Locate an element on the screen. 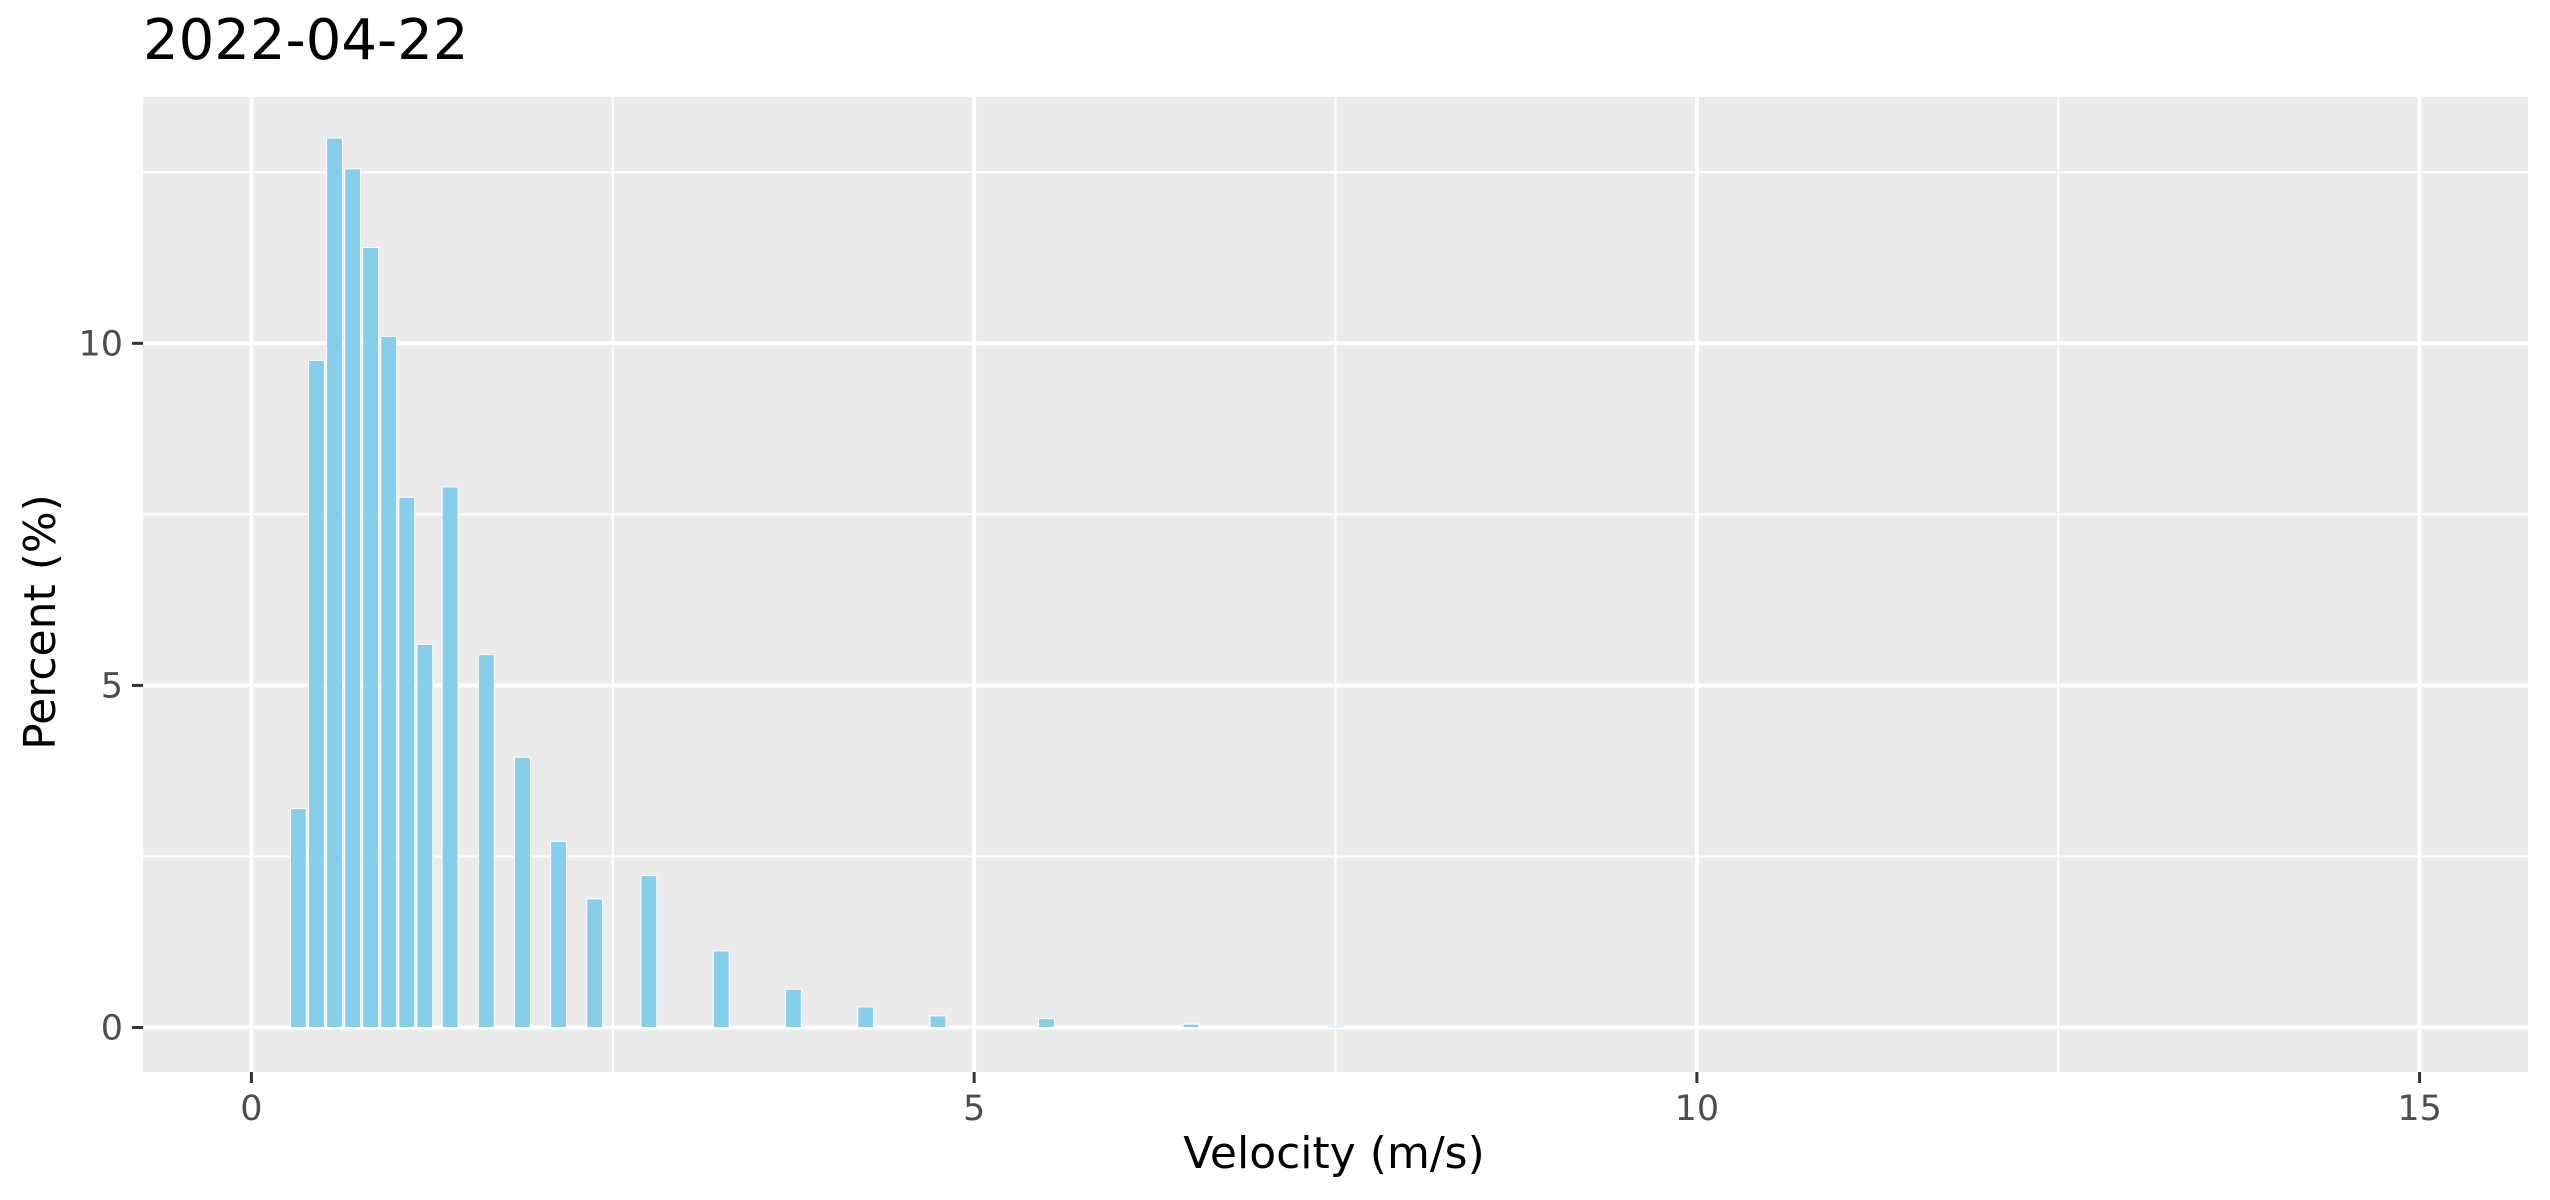 The height and width of the screenshot is (1200, 2550). y-tick-label: 10 is located at coordinates (100, 344).